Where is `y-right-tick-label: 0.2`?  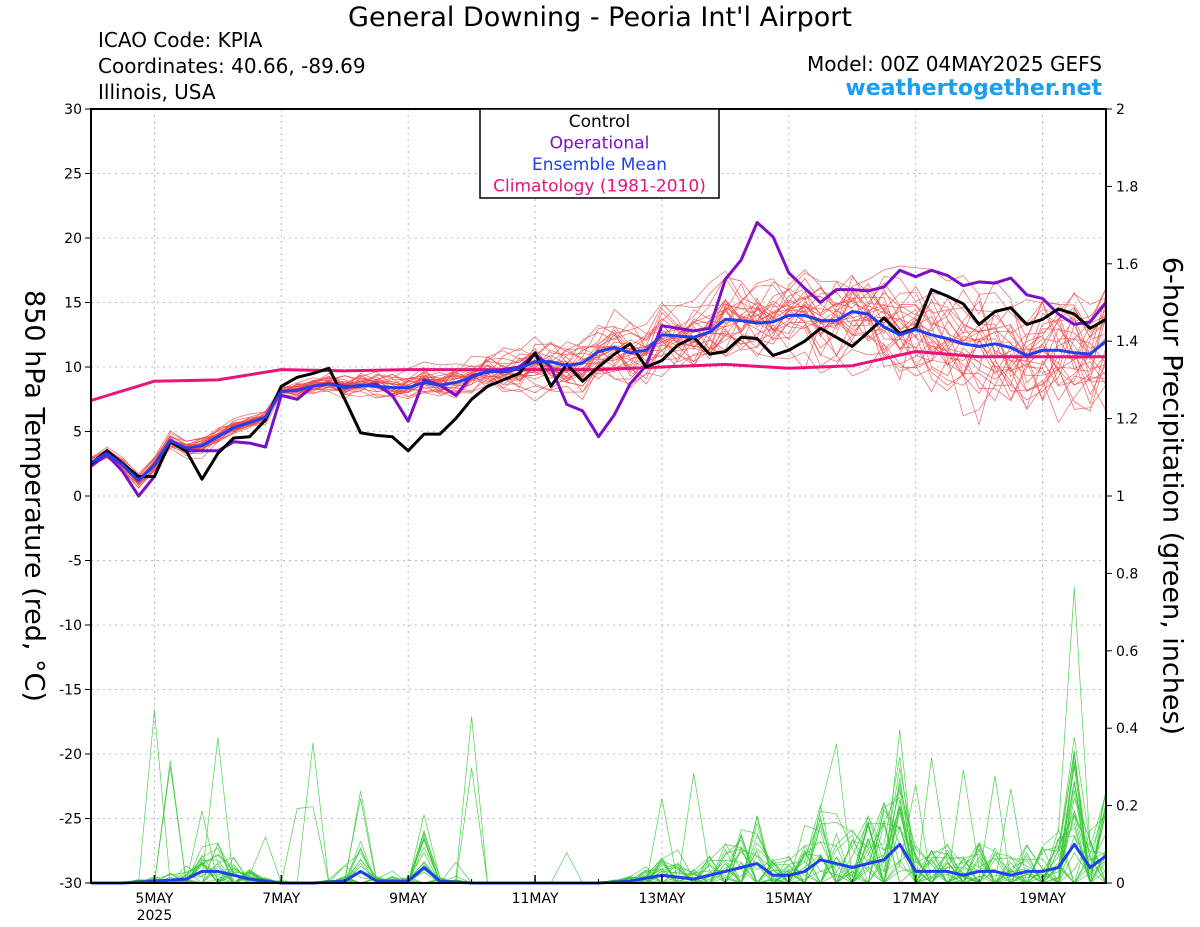
y-right-tick-label: 0.2 is located at coordinates (1127, 807).